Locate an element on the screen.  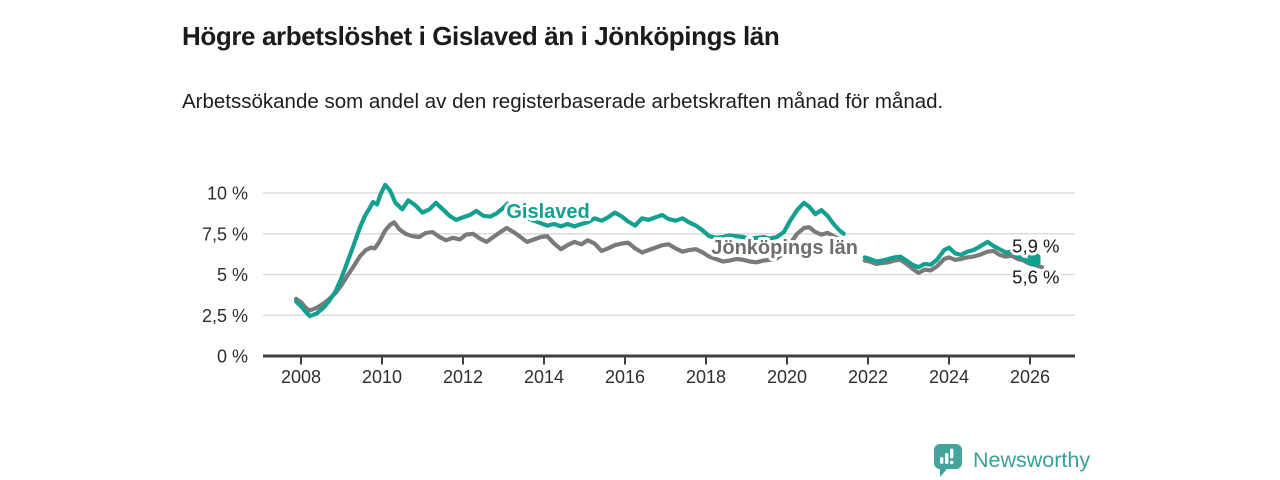
x-tick-label: 2012 is located at coordinates (463, 377).